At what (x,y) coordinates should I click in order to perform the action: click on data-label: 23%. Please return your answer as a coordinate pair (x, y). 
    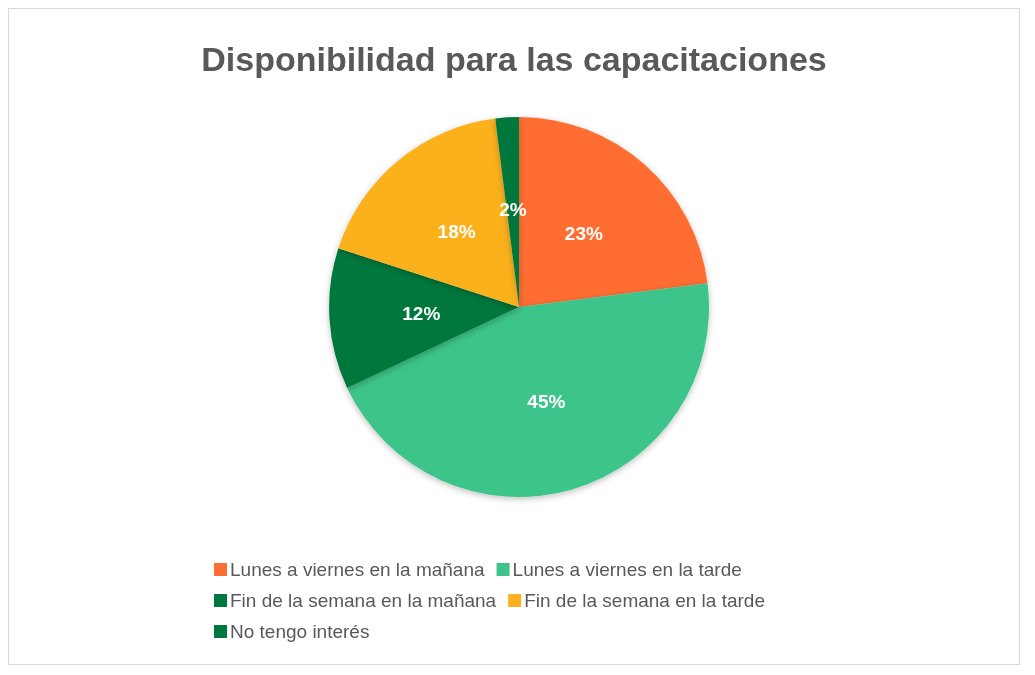
    Looking at the image, I should click on (583, 234).